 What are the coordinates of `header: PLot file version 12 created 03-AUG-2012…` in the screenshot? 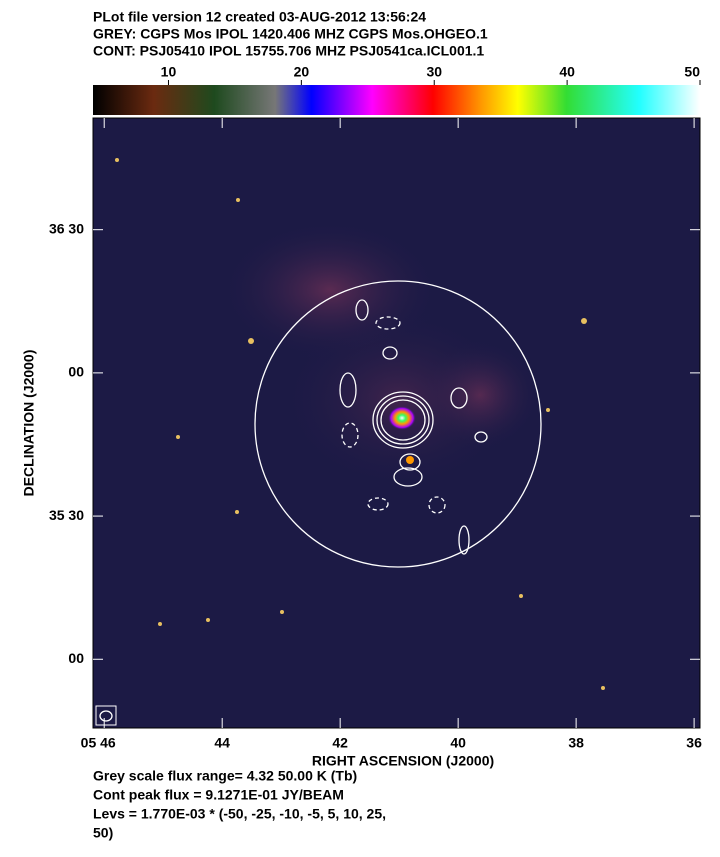 It's located at (290, 34).